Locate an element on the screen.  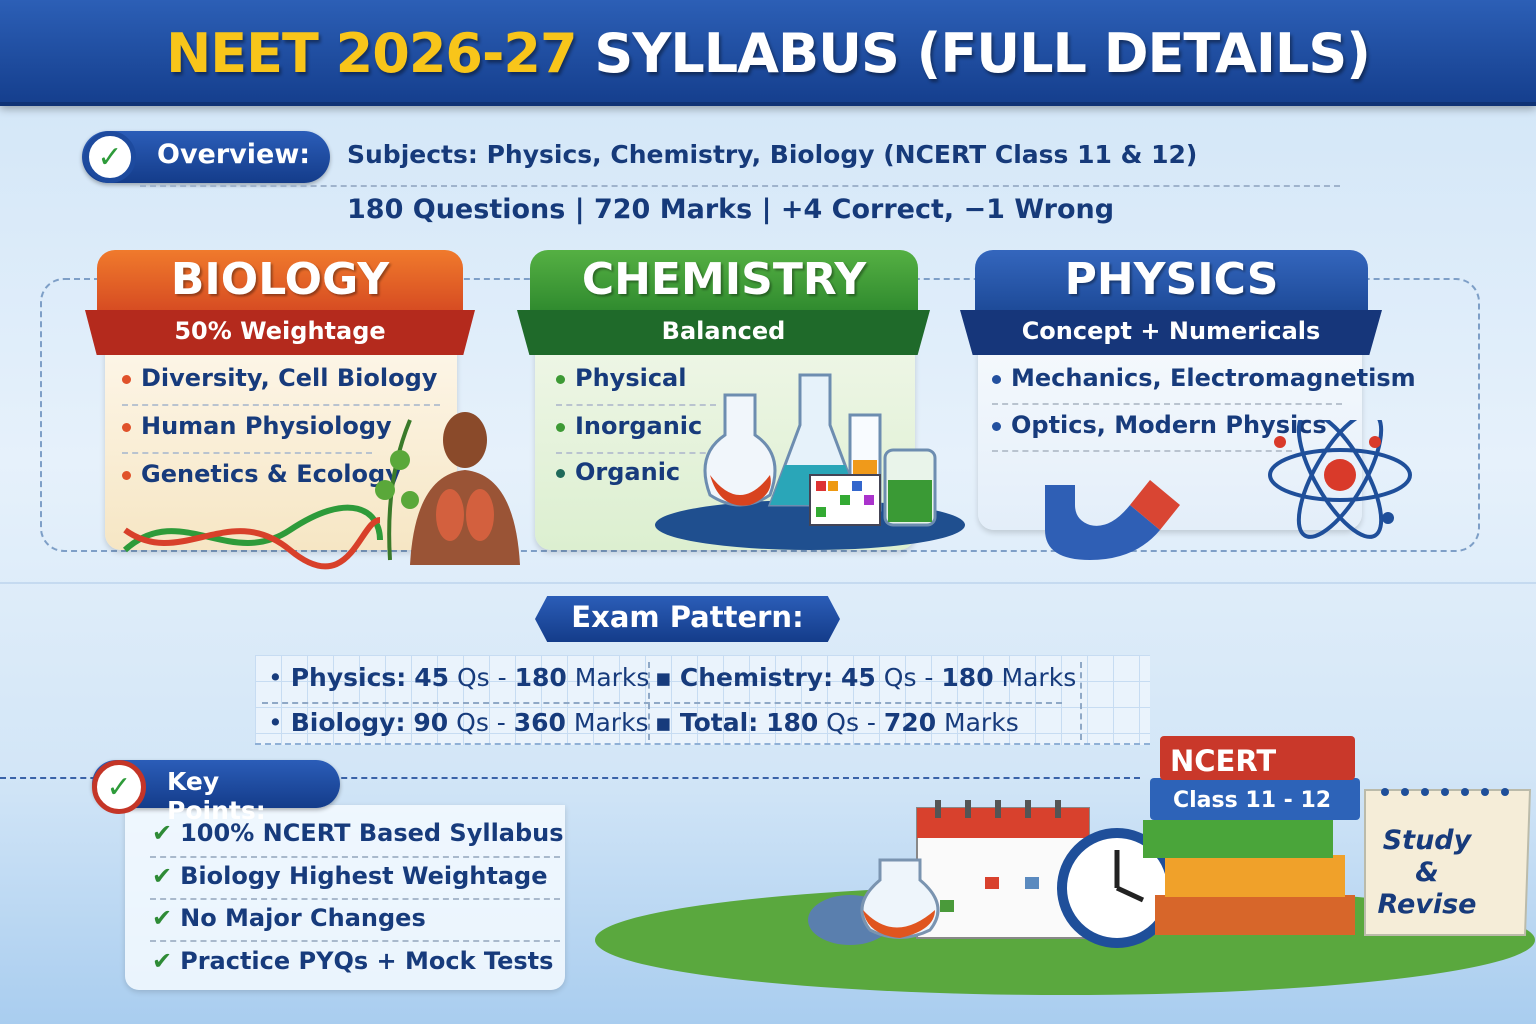
key-points-panel is located at coordinates (345, 897).